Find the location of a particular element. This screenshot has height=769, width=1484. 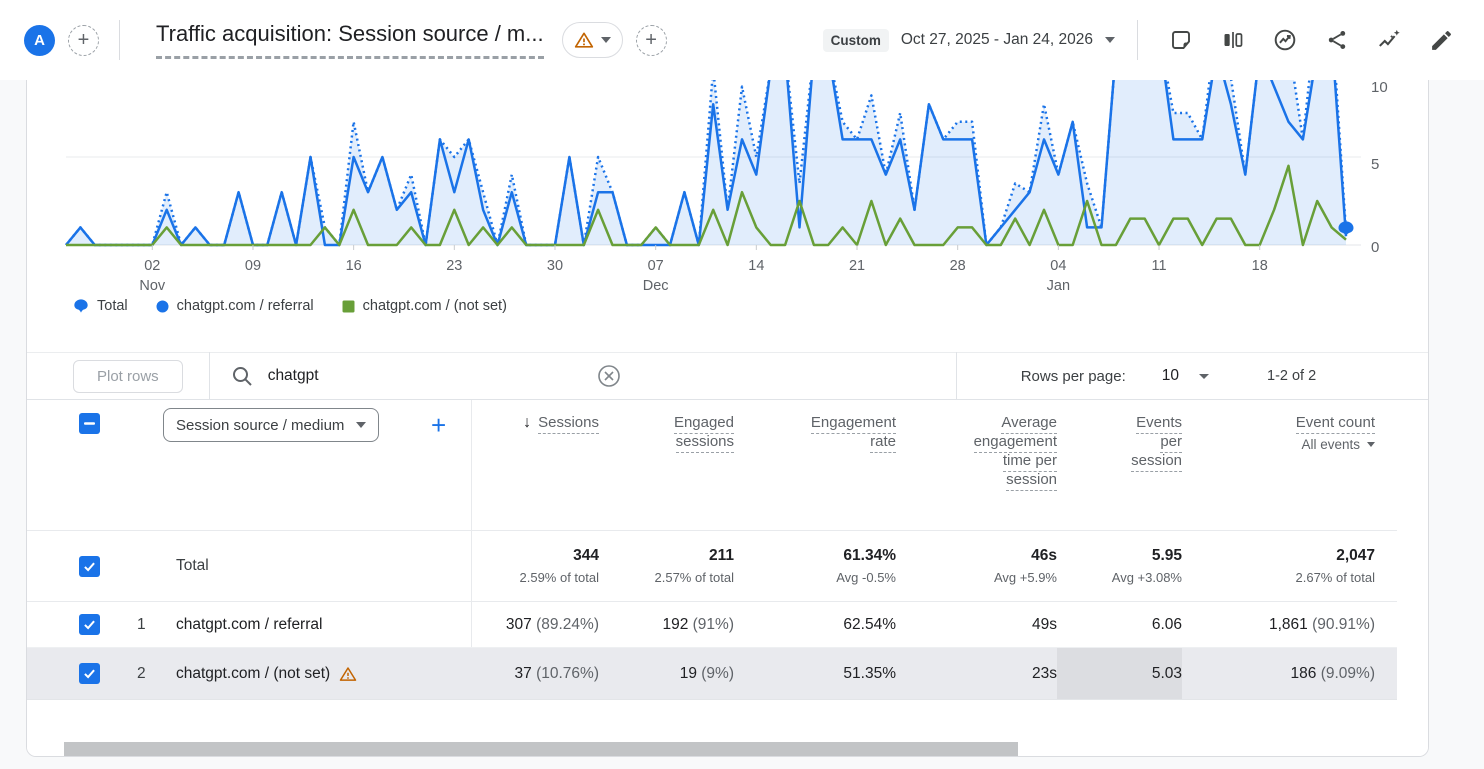

metric-value: 1,861 (90.91%) is located at coordinates (1321, 624).